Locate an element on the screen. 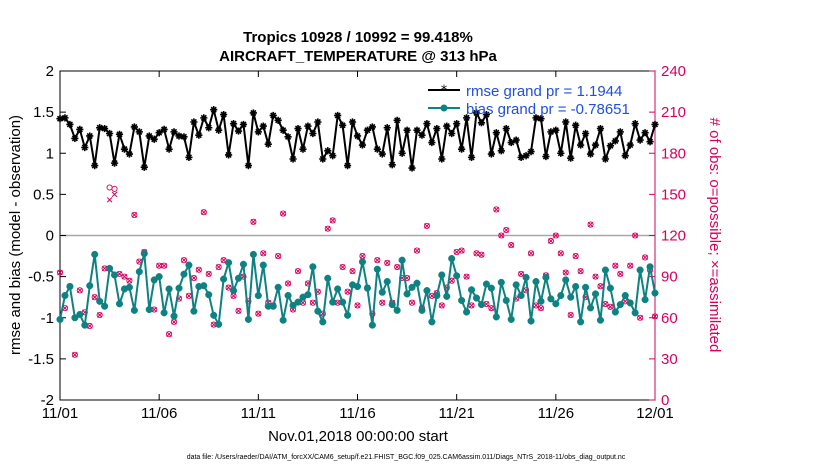 The width and height of the screenshot is (830, 470). x-tick-label: 11/26 is located at coordinates (556, 413).